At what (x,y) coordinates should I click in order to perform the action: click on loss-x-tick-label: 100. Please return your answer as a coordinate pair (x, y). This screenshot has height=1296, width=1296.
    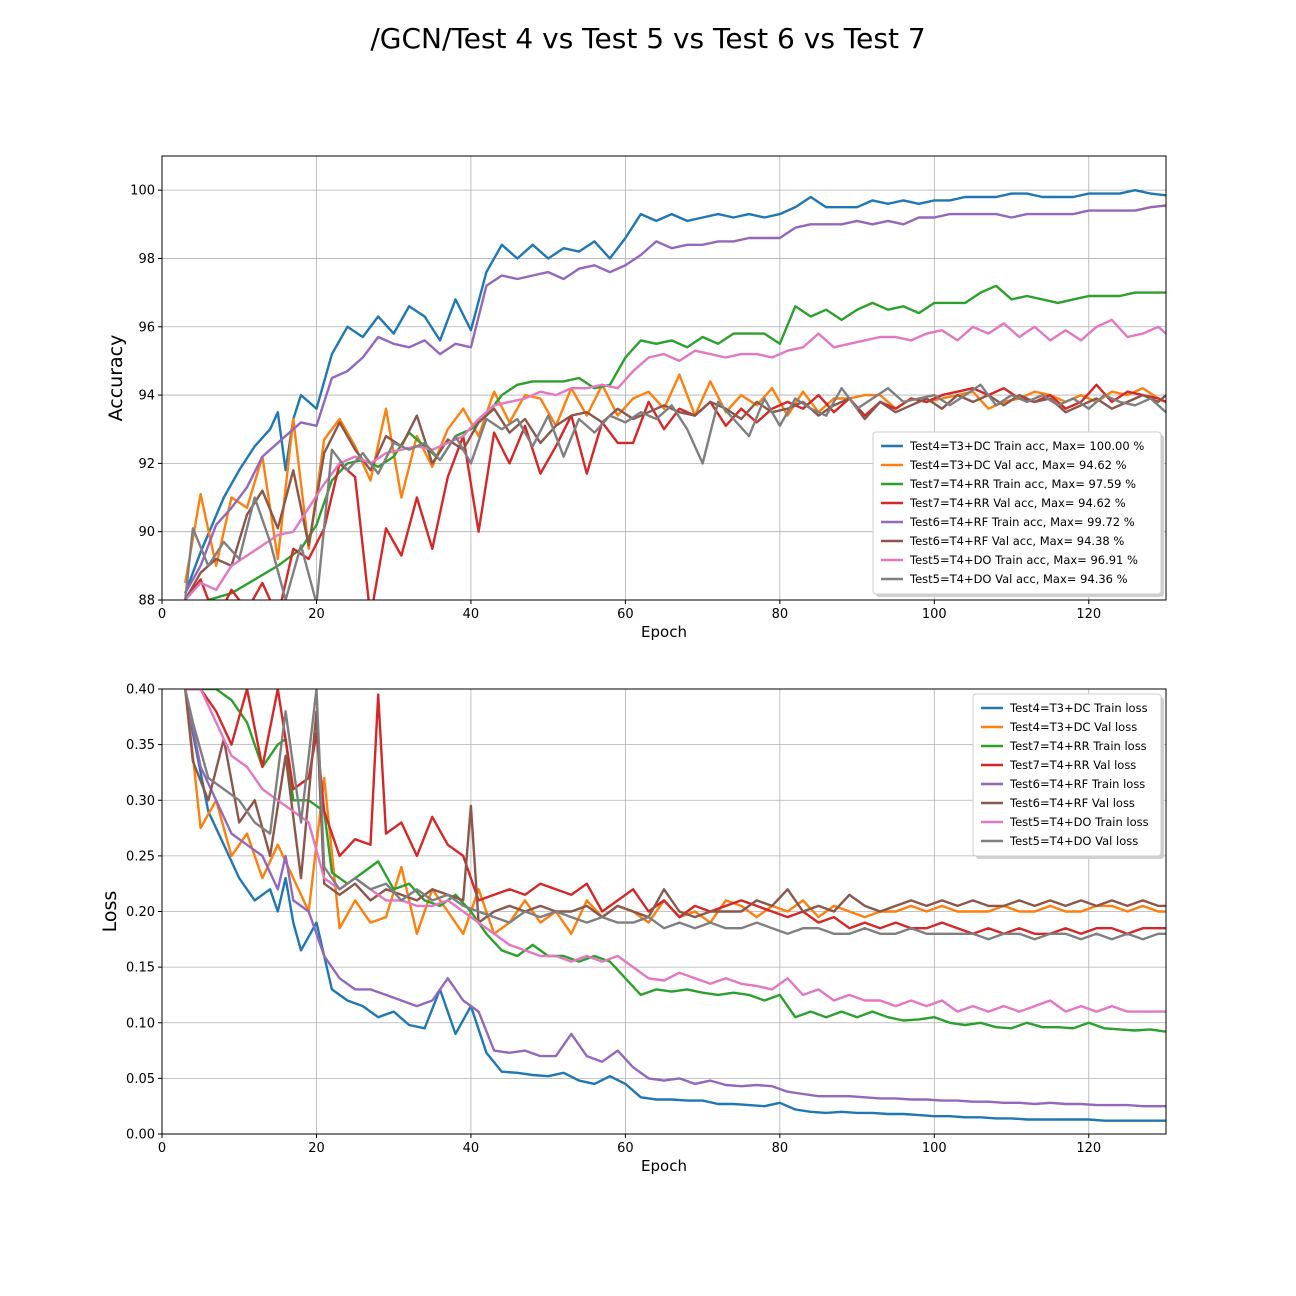
    Looking at the image, I should click on (934, 1148).